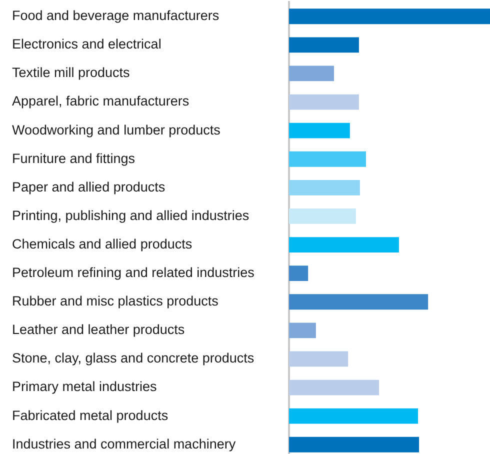 The image size is (490, 454). I want to click on y-tick-label: Stone, clay, glass and concrete products, so click(133, 358).